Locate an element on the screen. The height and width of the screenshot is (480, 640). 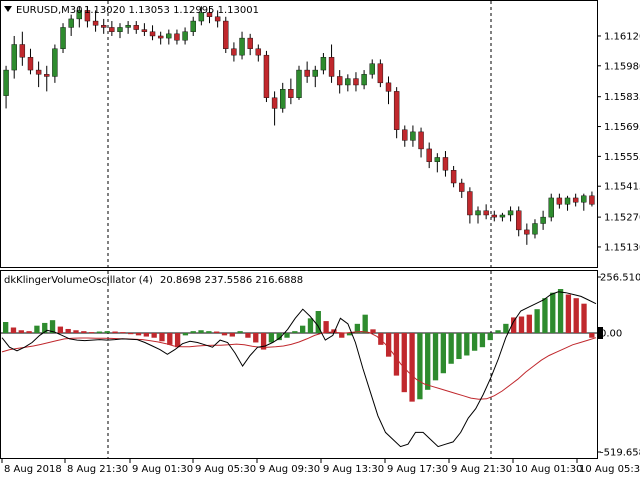
oscillator-signal-line is located at coordinates (299, 365).